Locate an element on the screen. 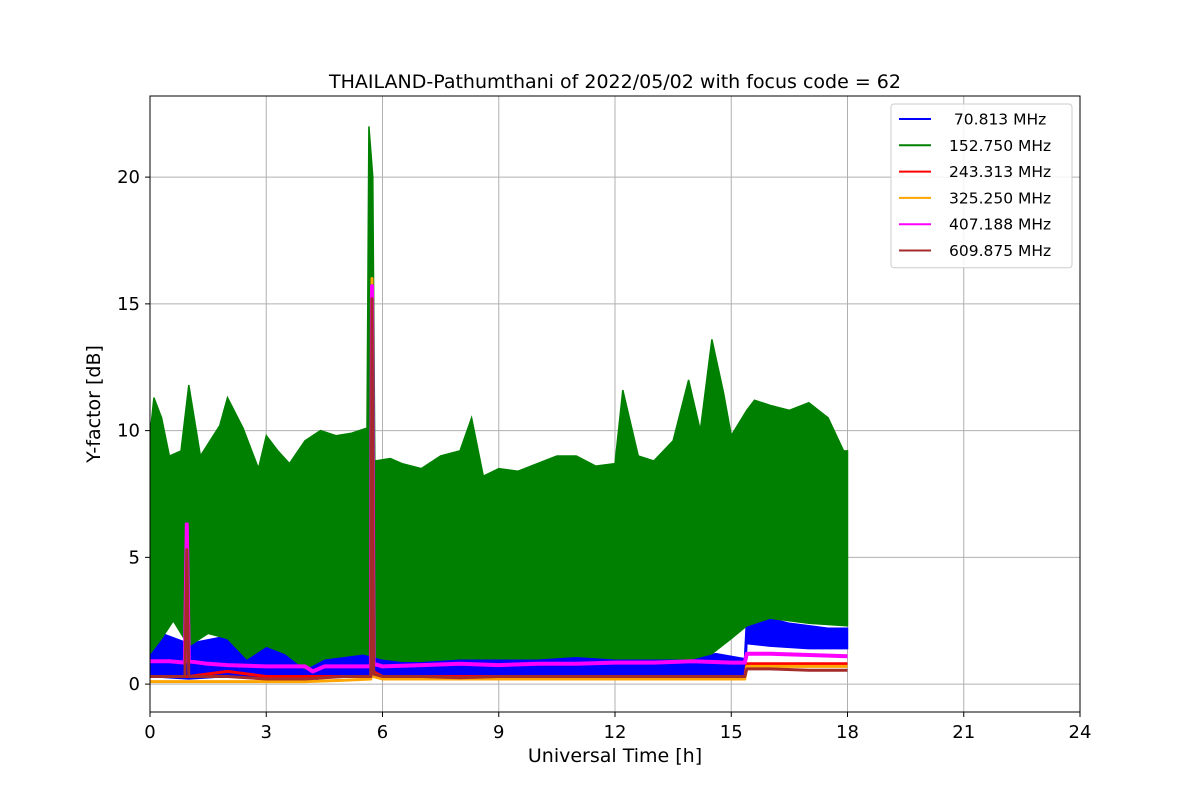 This screenshot has width=1200, height=800. x-tick-label: 12 is located at coordinates (615, 732).